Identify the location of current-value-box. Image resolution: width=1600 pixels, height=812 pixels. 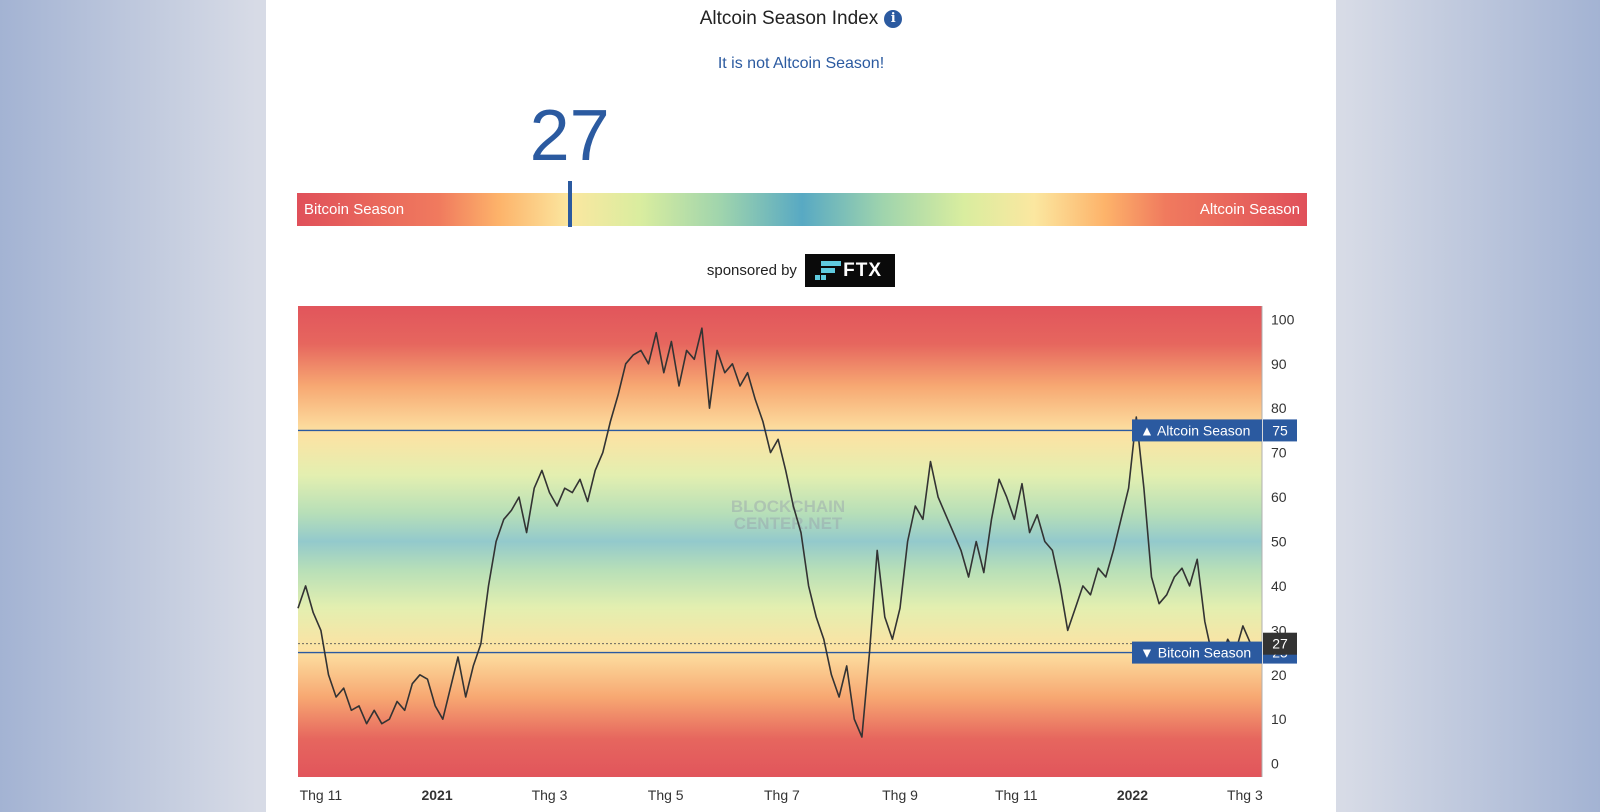
(1280, 643).